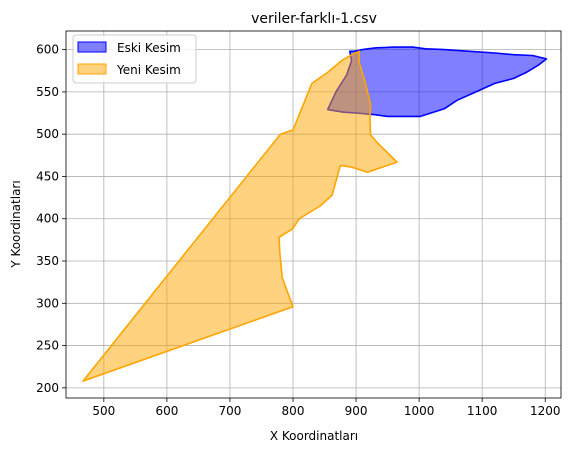 This screenshot has width=571, height=453. I want to click on y-tick-label: 600, so click(47, 50).